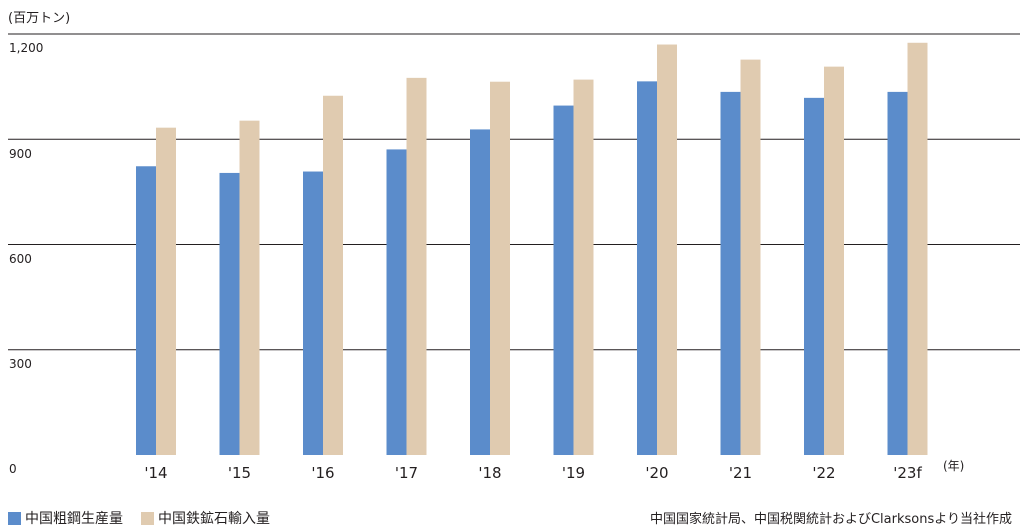 The width and height of the screenshot is (1020, 528). Describe the element at coordinates (239, 473) in the screenshot. I see `x-tick-label: '15` at that location.